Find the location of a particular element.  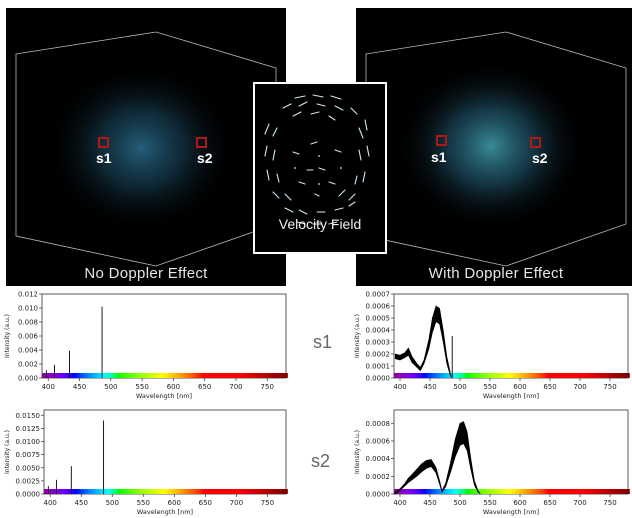

x-tick-label: 750 is located at coordinates (609, 503).